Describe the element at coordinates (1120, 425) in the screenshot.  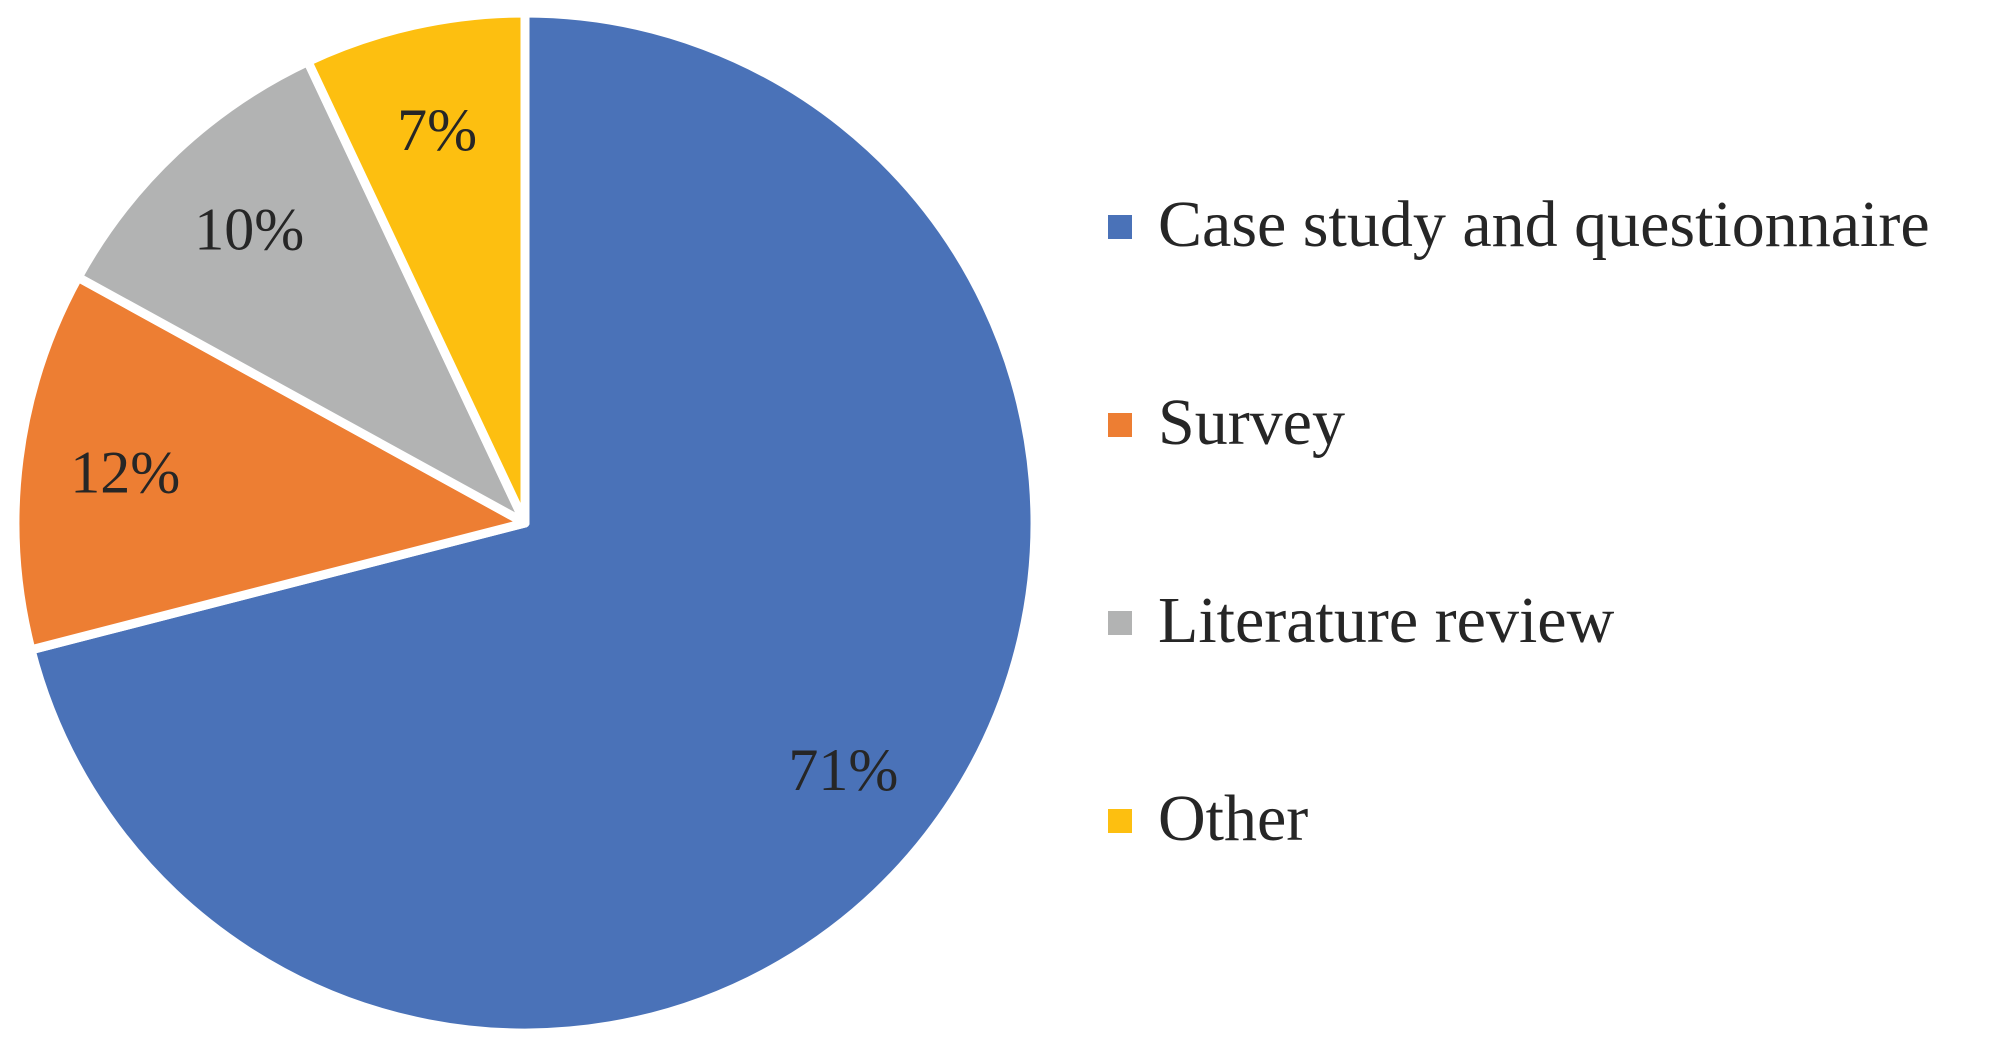
I see `legend-swatch-survey` at that location.